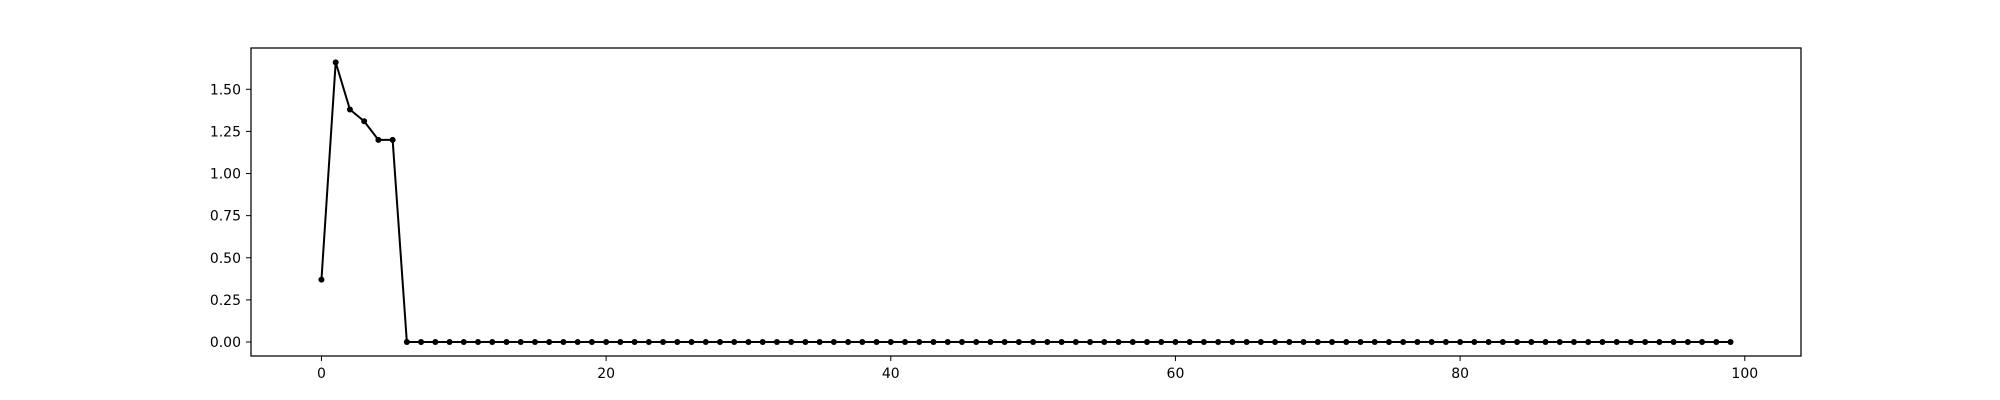  What do you see at coordinates (891, 374) in the screenshot?
I see `x-tick-label: 40` at bounding box center [891, 374].